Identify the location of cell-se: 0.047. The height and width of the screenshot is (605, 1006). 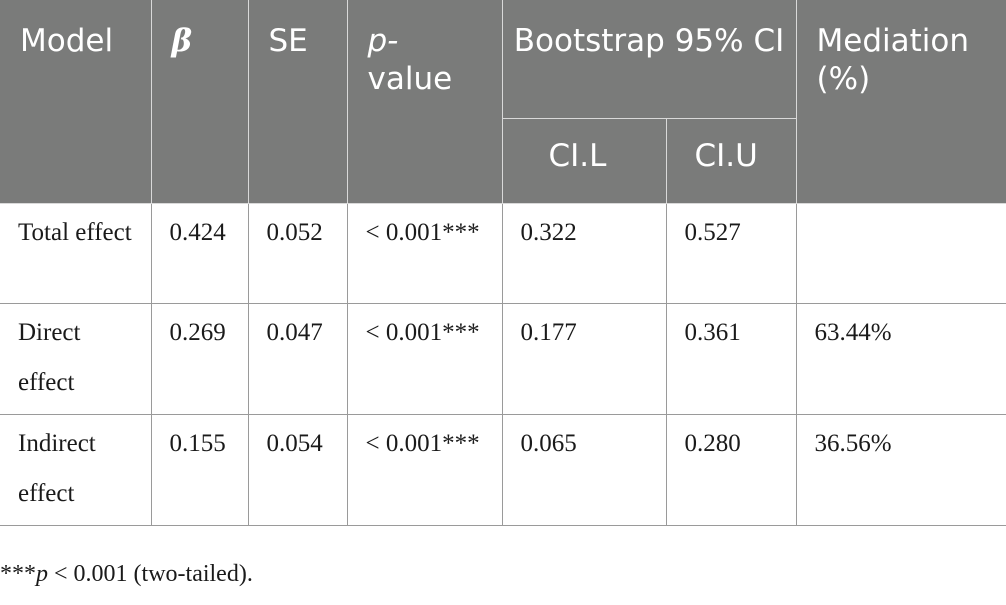
(297, 358).